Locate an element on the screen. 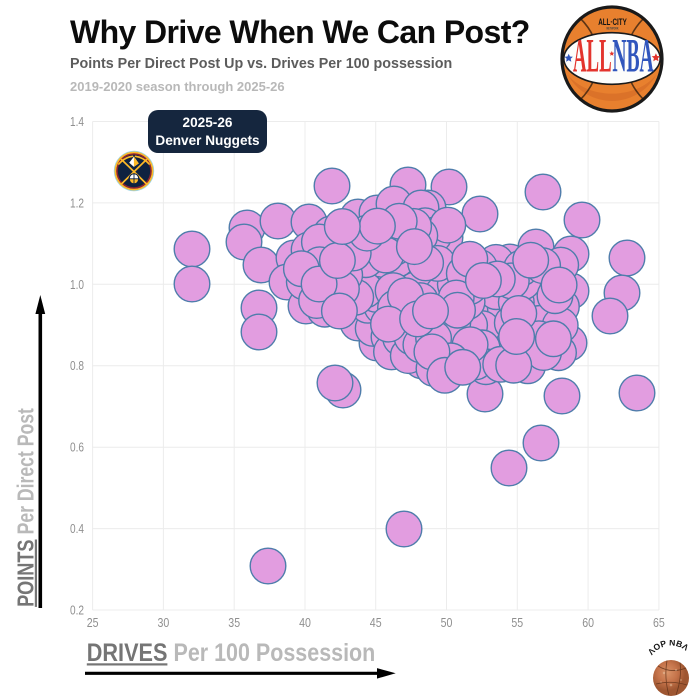  svg-text: 50 is located at coordinates (447, 622).